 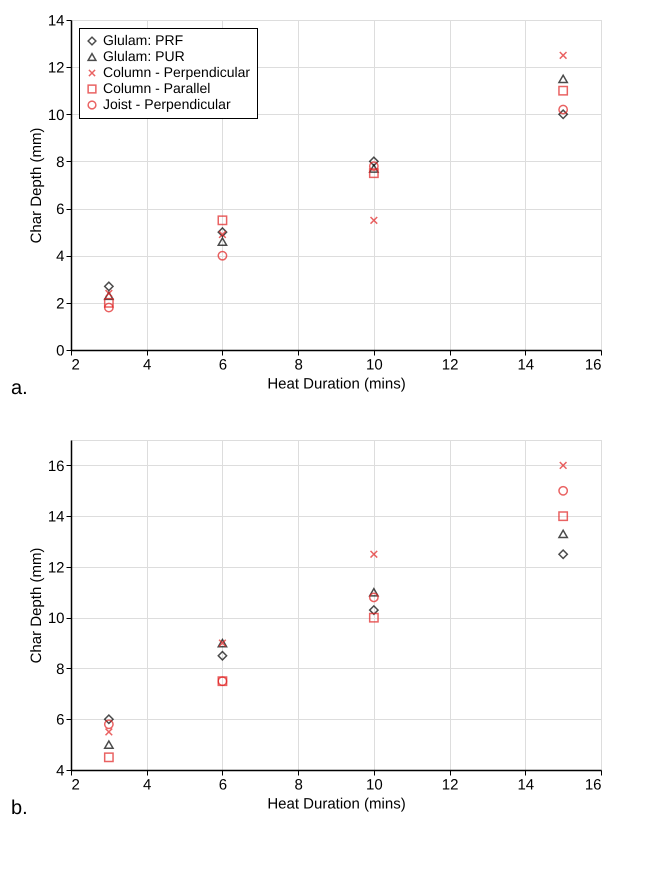 What do you see at coordinates (60, 351) in the screenshot?
I see `y-tick-label: 0` at bounding box center [60, 351].